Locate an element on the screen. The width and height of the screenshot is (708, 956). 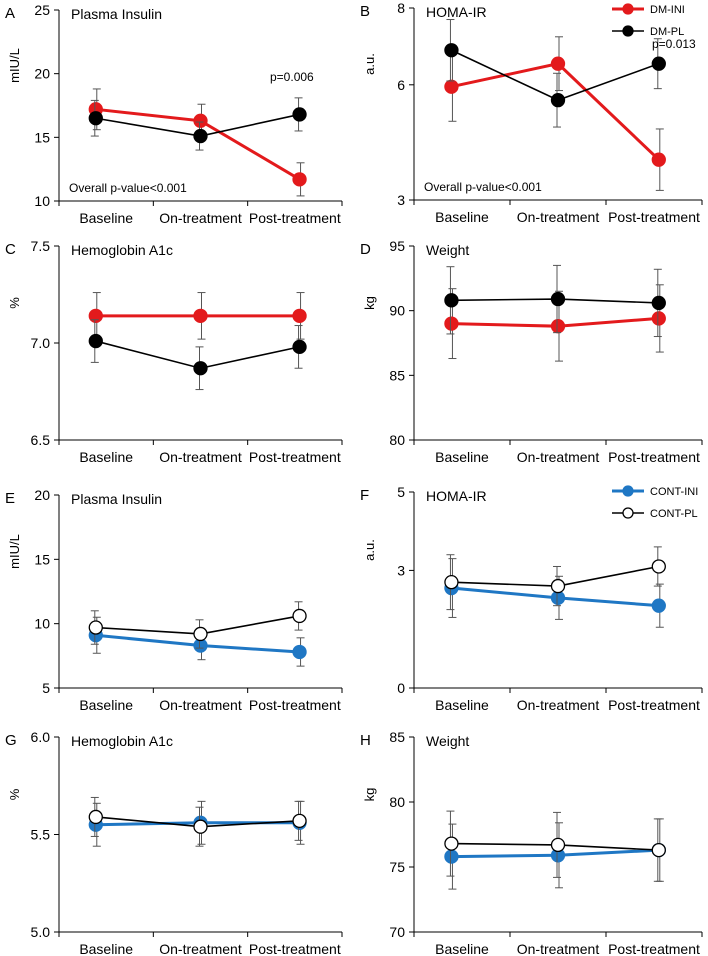
legend-label: DM-INI is located at coordinates (667, 10).